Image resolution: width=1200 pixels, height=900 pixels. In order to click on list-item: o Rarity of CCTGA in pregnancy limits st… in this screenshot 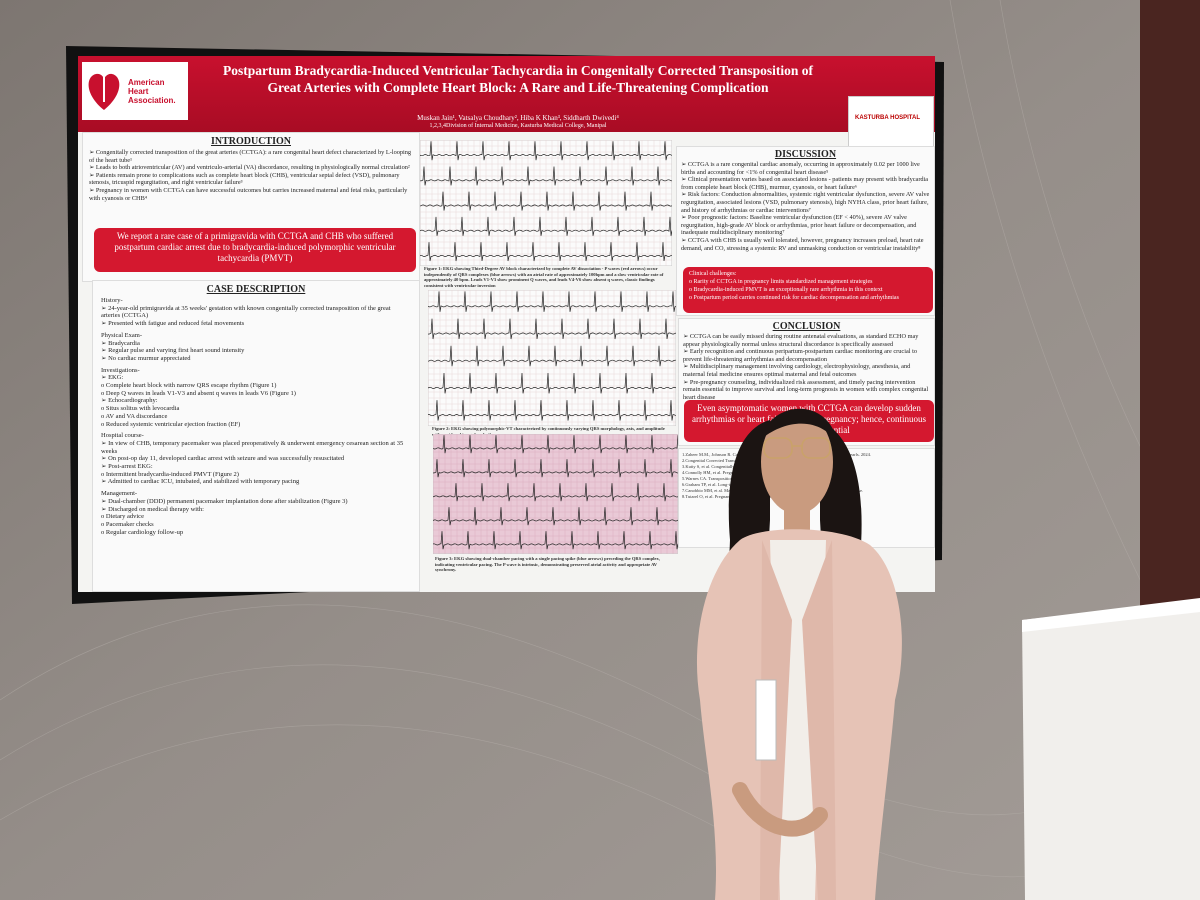, I will do `click(781, 282)`.